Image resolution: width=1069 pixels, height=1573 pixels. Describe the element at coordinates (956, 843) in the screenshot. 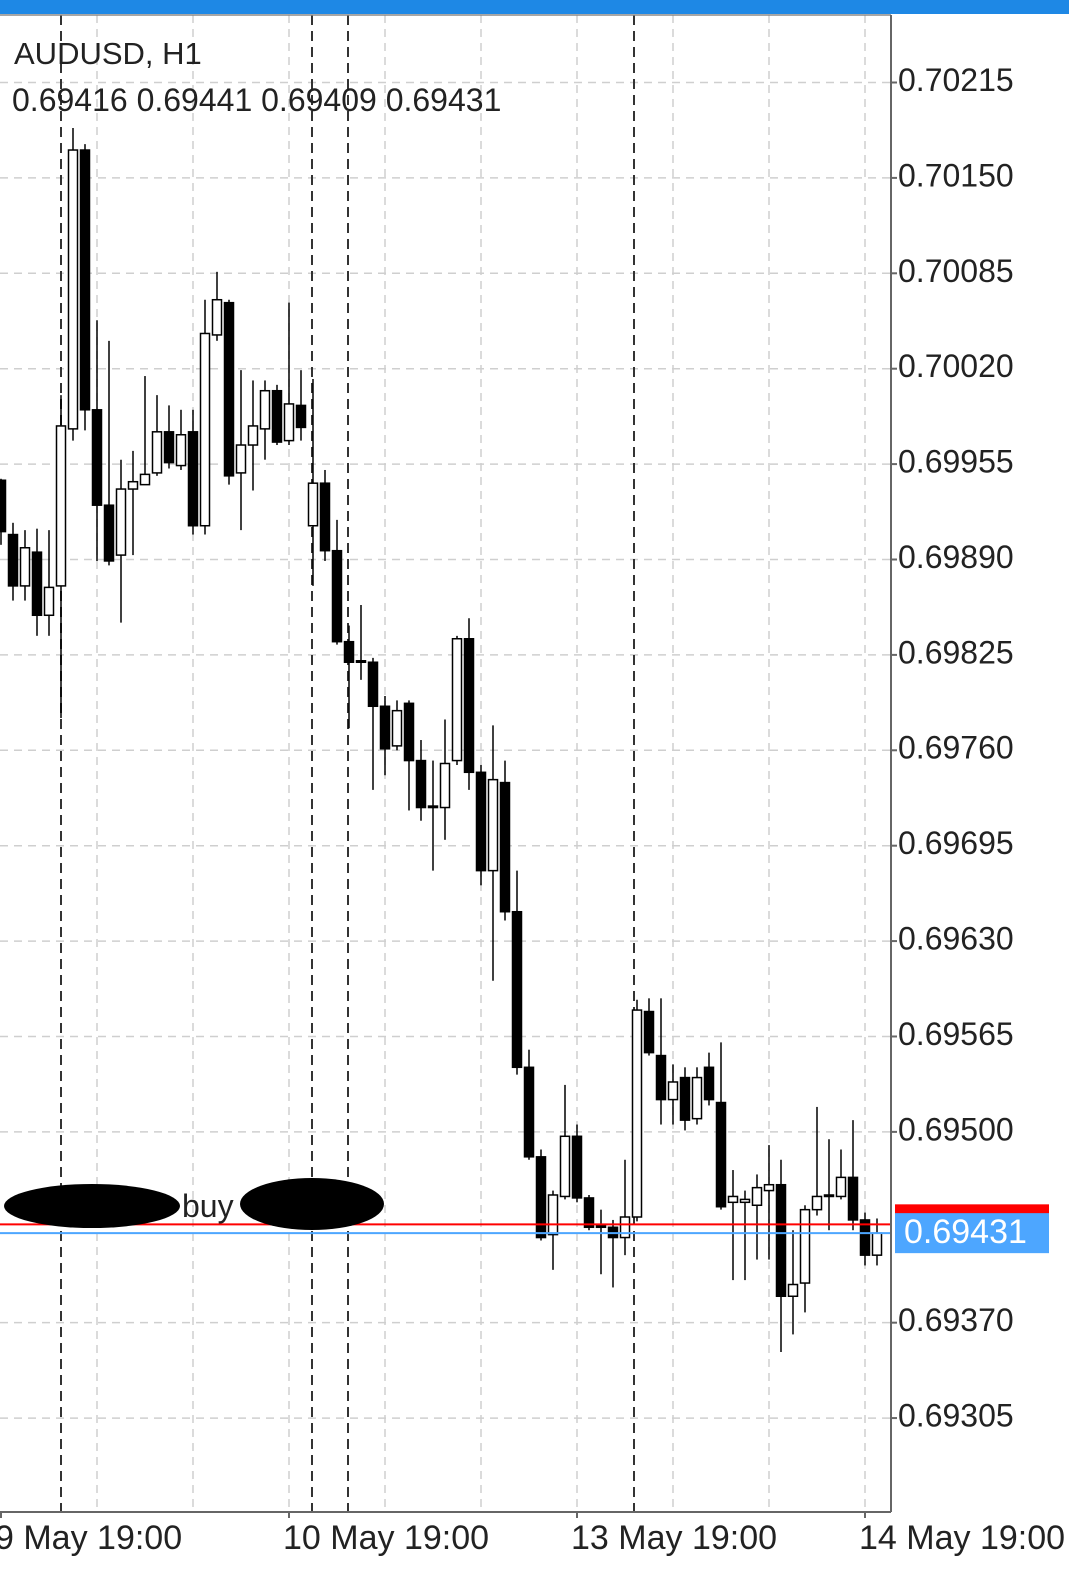

I see `y-tick-label: 0.69695` at that location.